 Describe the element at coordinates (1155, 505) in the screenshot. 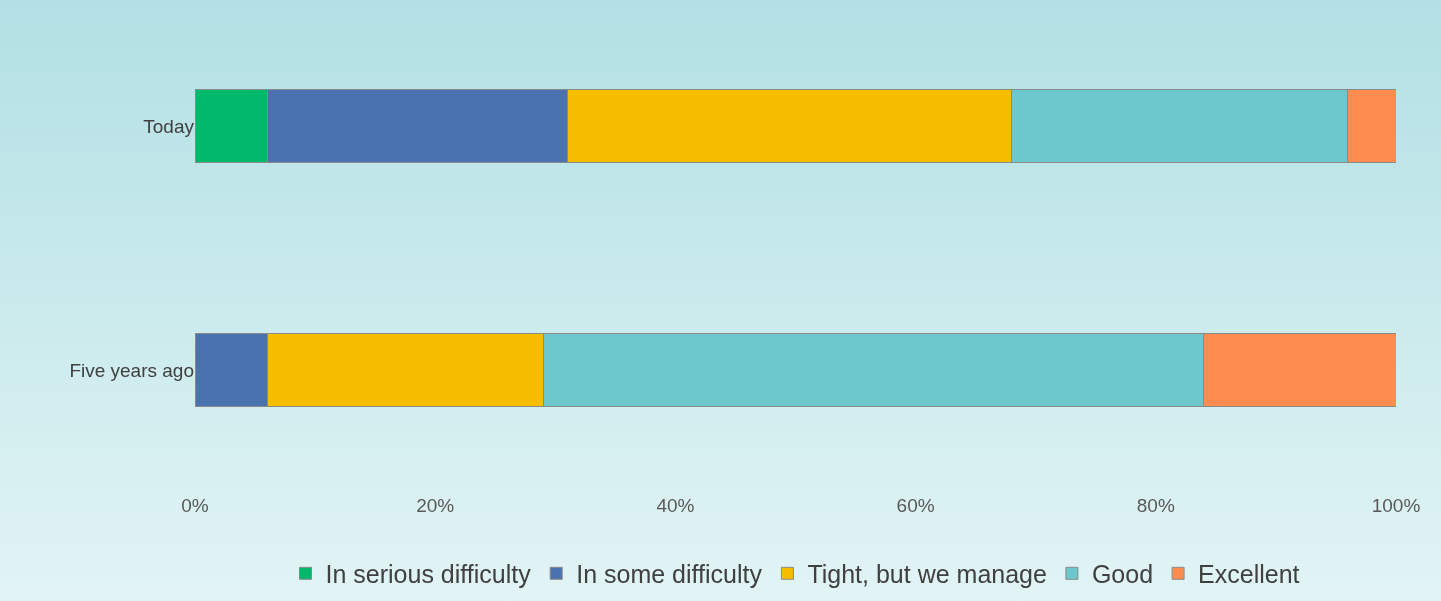

I see `x-tick-label: 80%` at that location.